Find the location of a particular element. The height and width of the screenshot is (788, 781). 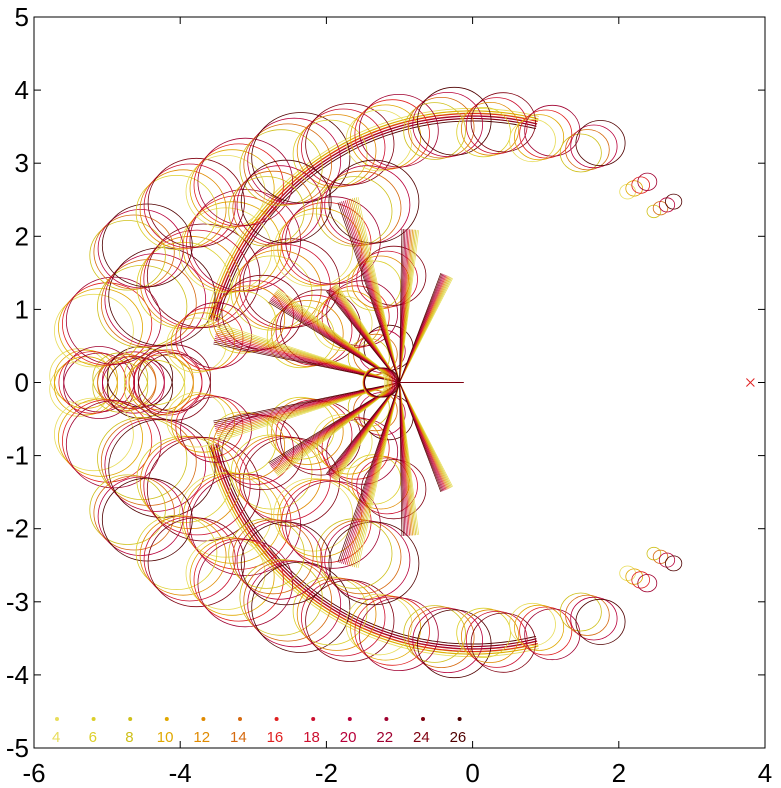

y-tick-label: -2 is located at coordinates (17, 529).